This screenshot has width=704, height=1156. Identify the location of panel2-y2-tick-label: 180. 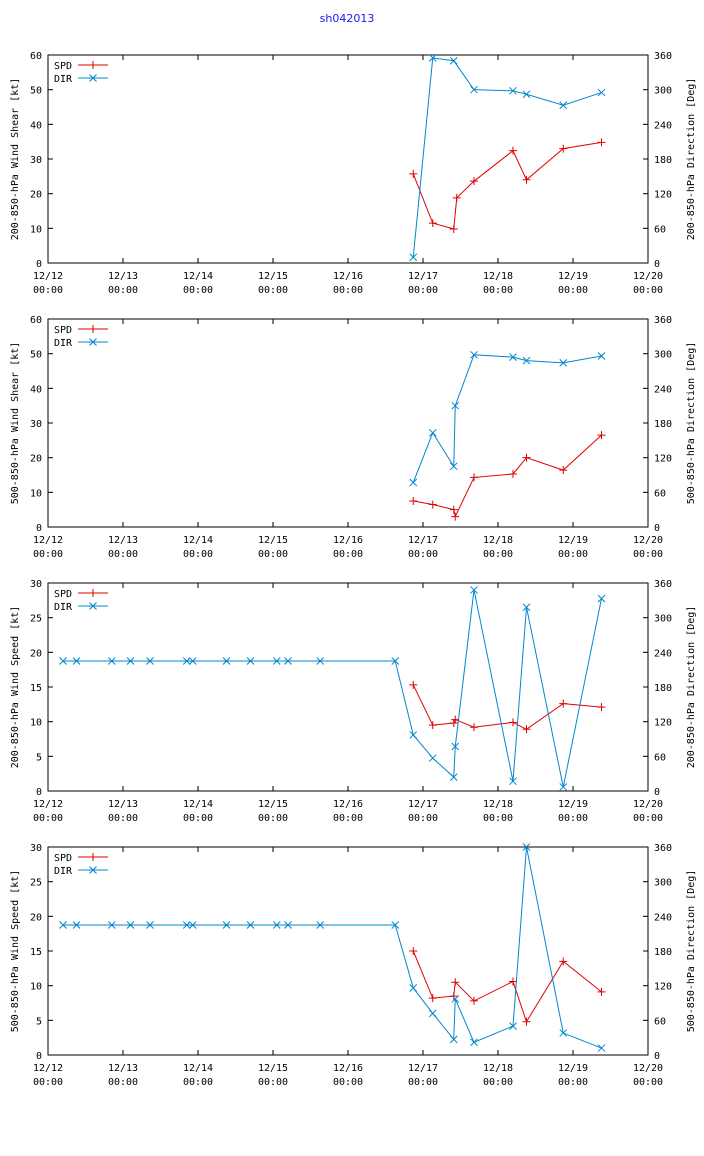
(663, 424).